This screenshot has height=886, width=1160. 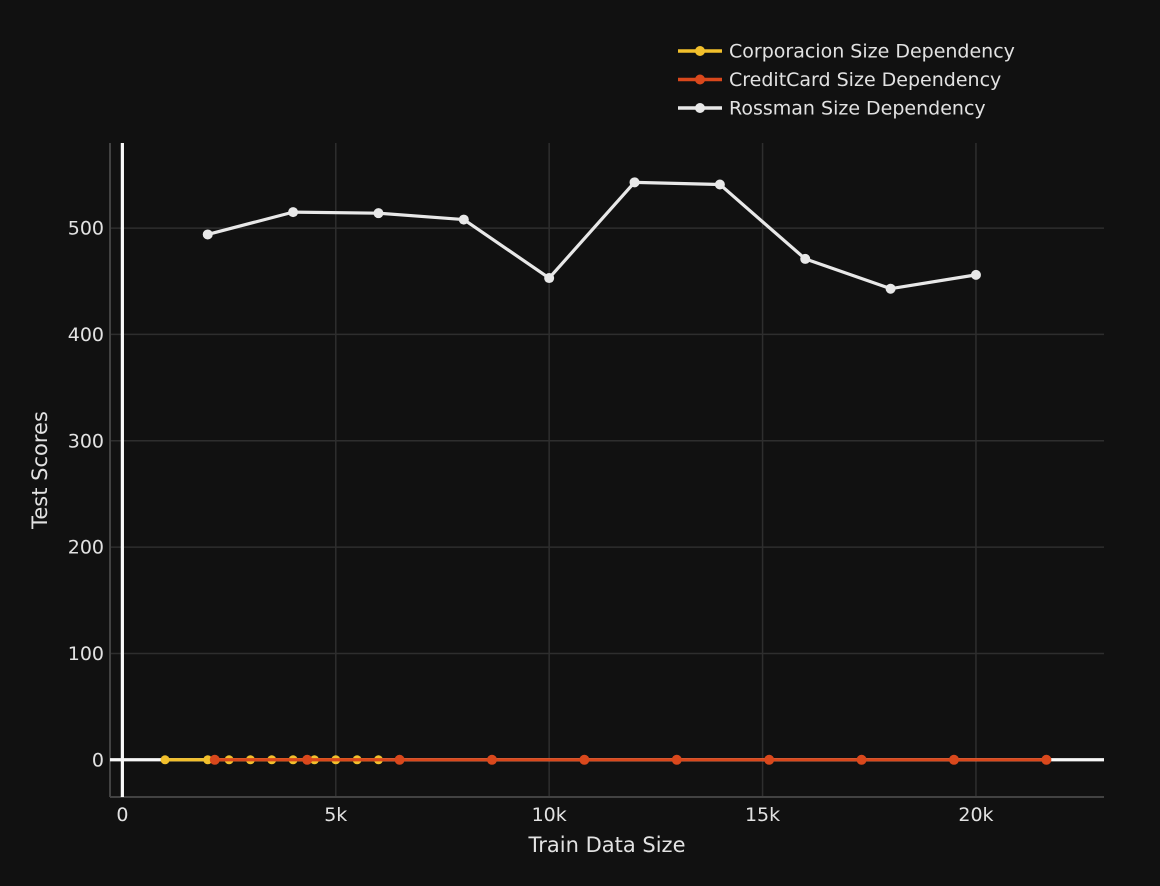 What do you see at coordinates (86, 441) in the screenshot?
I see `y-tick-label: 300` at bounding box center [86, 441].